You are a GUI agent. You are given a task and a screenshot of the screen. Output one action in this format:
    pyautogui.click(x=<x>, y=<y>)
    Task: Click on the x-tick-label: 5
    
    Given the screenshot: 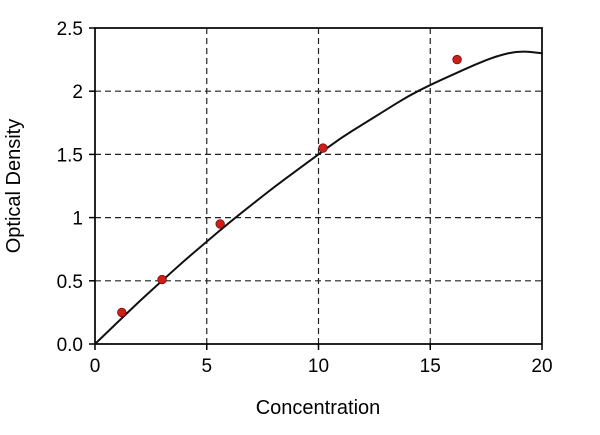 What is the action you would take?
    pyautogui.click(x=206, y=366)
    